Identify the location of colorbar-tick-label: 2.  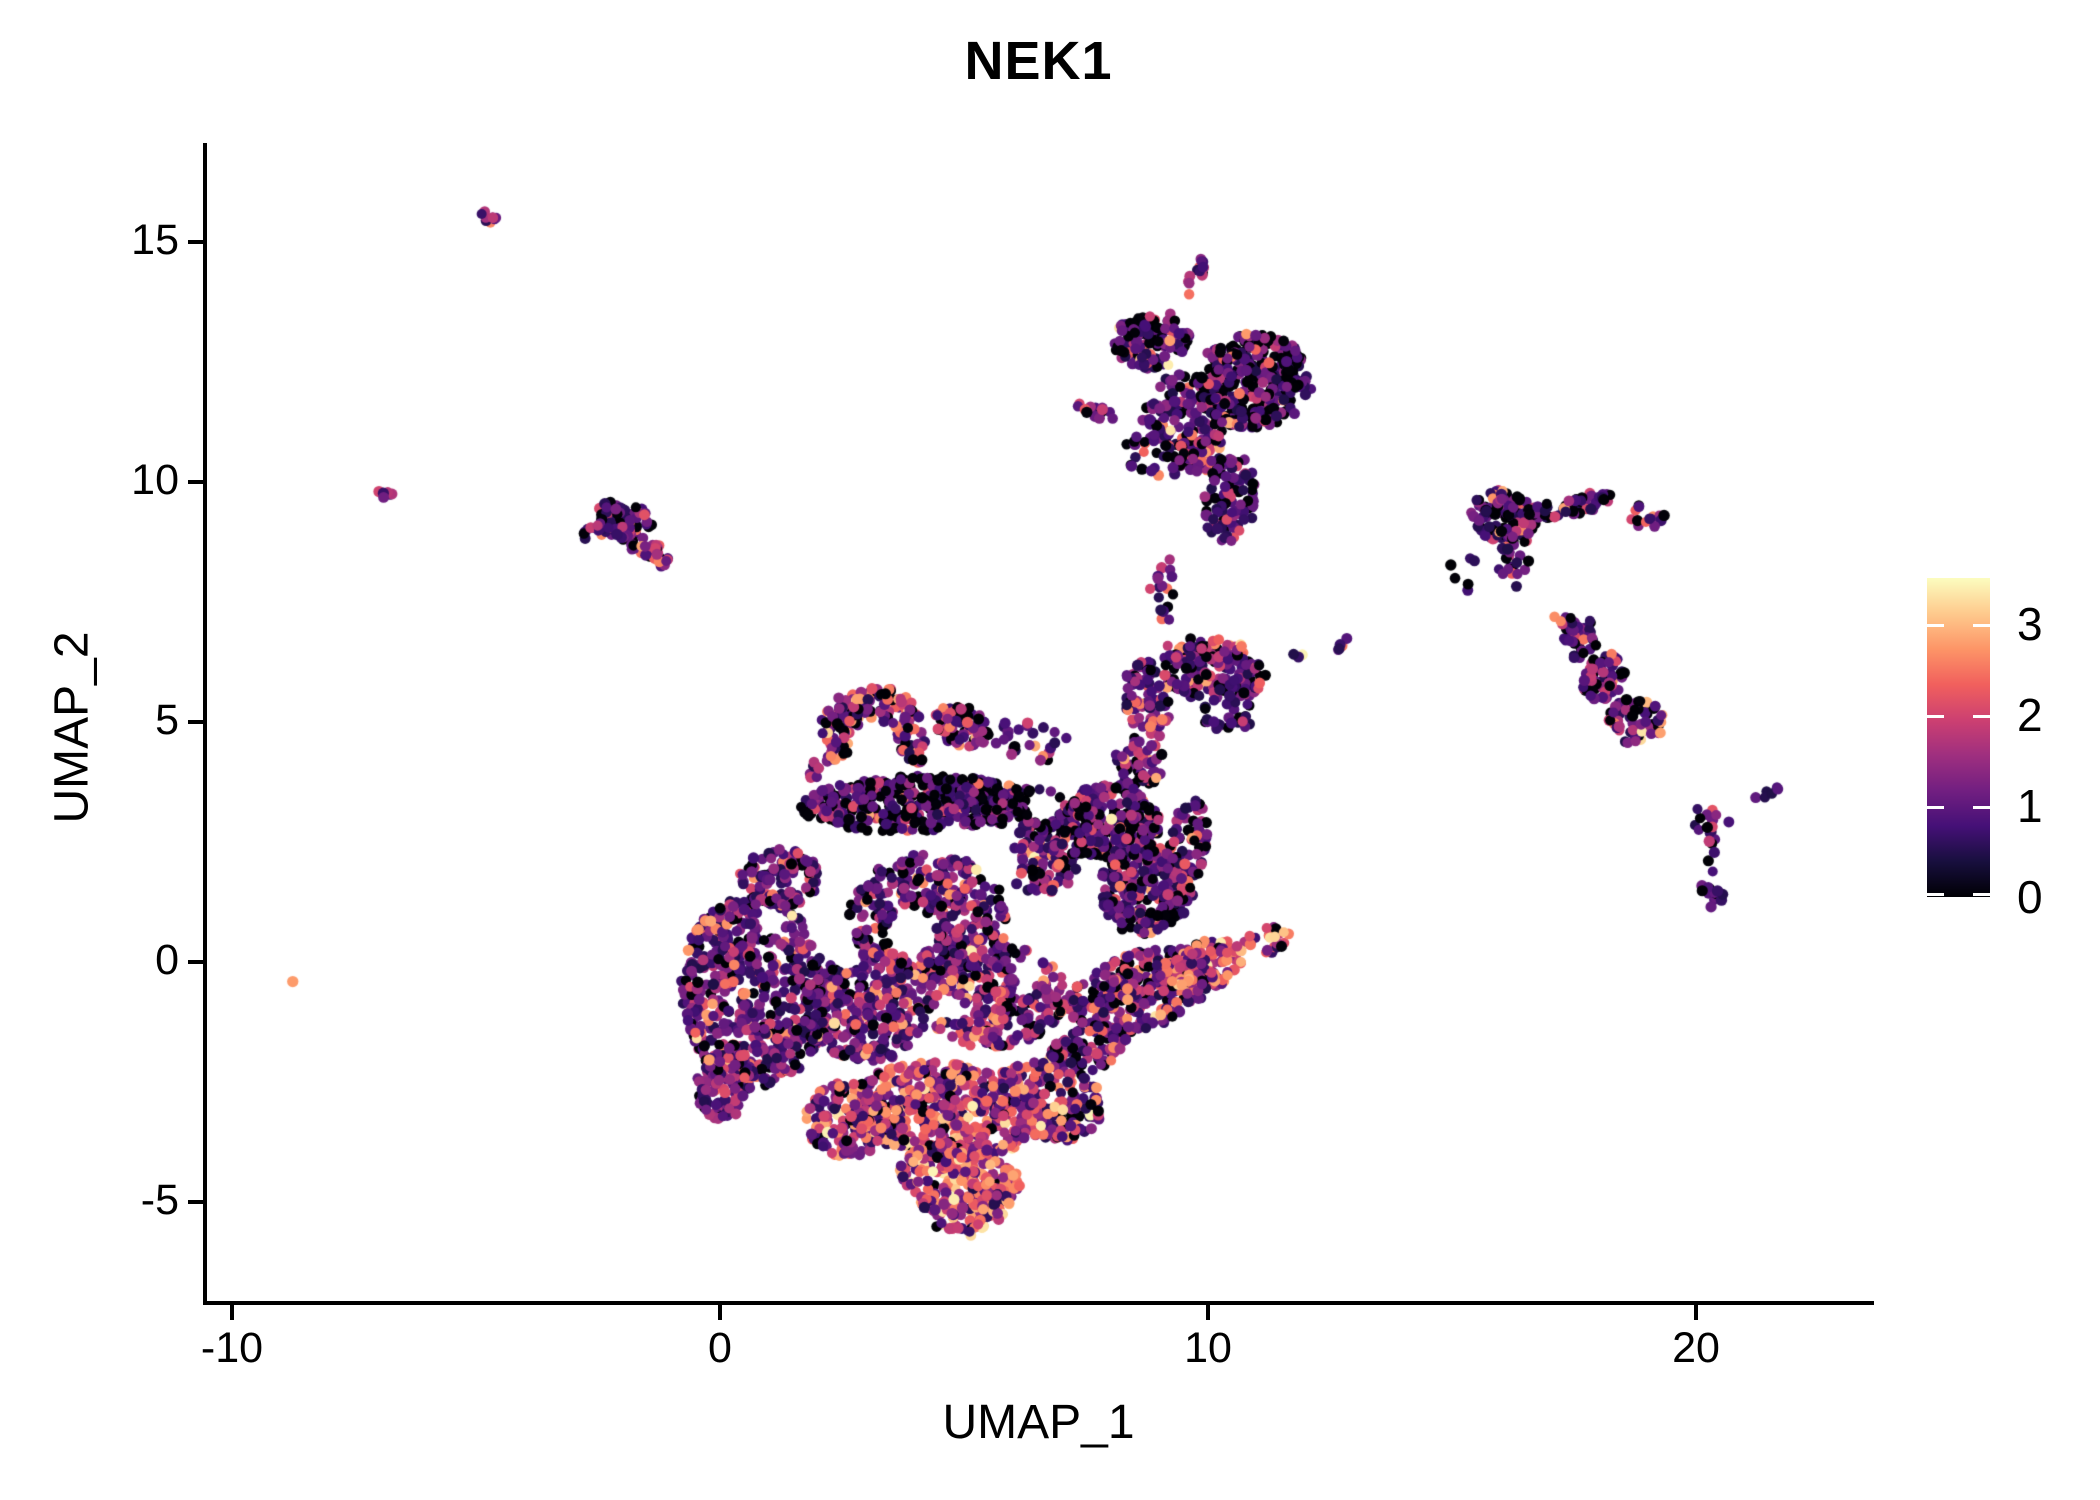
(2030, 714).